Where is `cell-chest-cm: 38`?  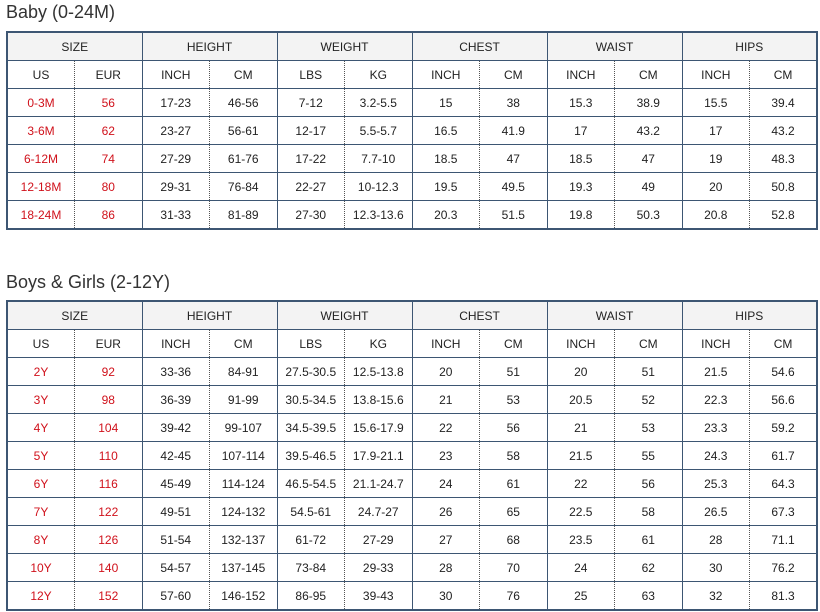 cell-chest-cm: 38 is located at coordinates (513, 102).